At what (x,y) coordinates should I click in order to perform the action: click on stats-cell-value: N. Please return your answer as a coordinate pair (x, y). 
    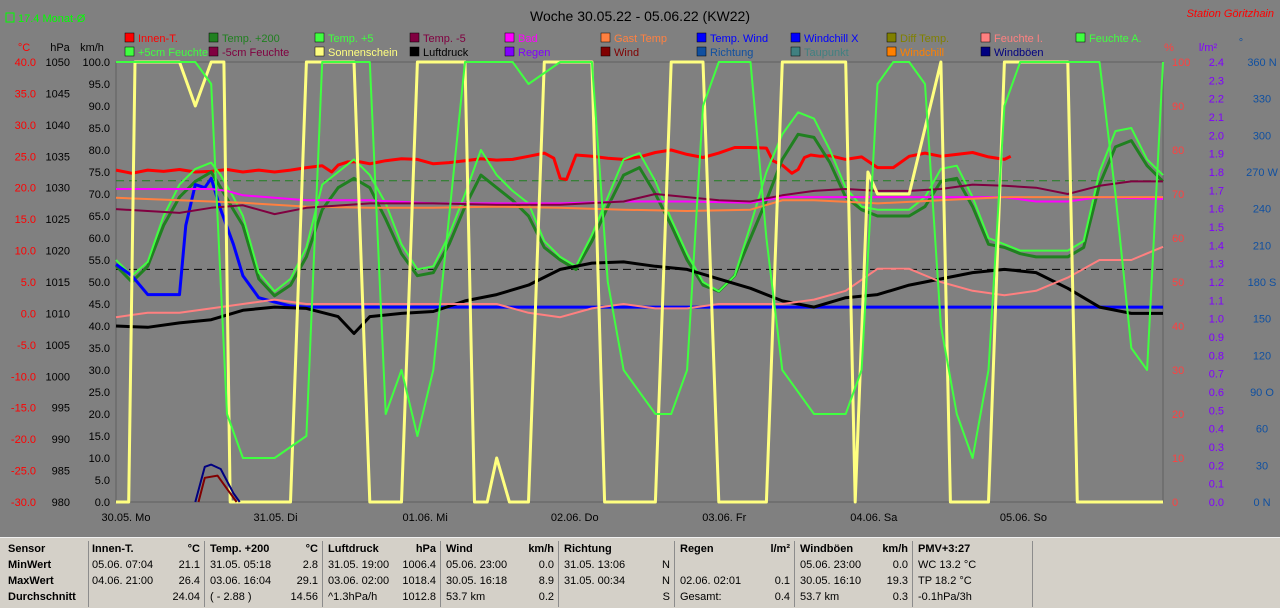
    Looking at the image, I should click on (666, 581).